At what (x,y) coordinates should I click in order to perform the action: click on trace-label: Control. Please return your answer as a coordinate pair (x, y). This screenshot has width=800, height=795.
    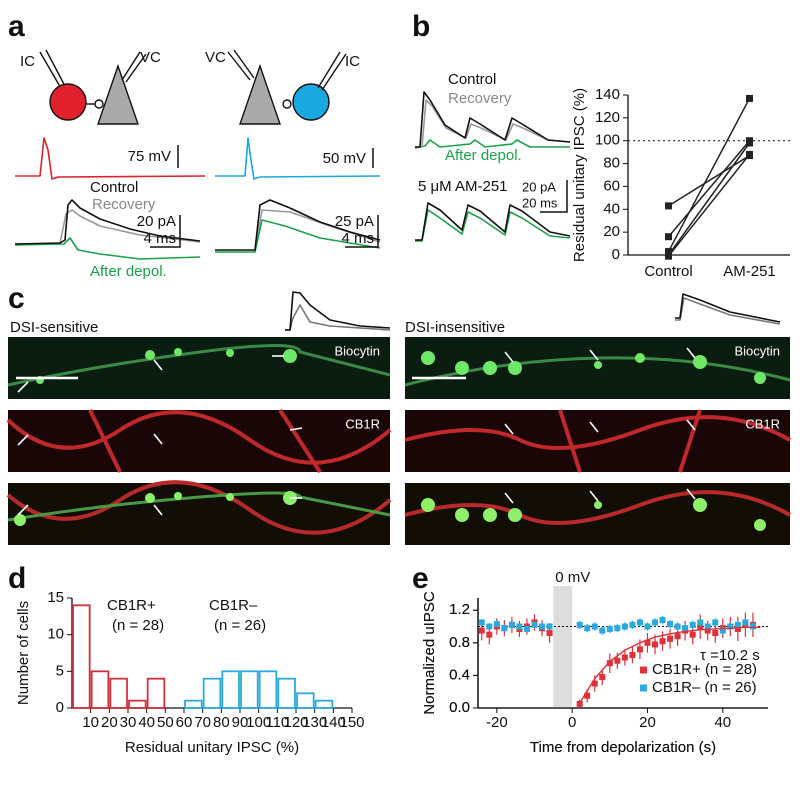
    Looking at the image, I should click on (114, 187).